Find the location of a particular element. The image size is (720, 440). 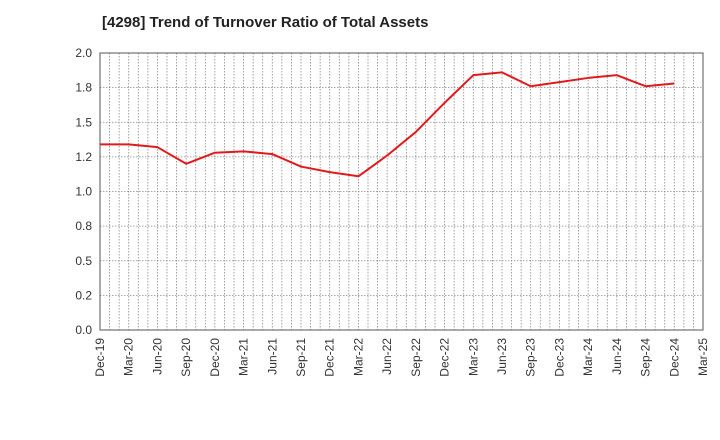

y-tick-label: 0.2 is located at coordinates (83, 295).